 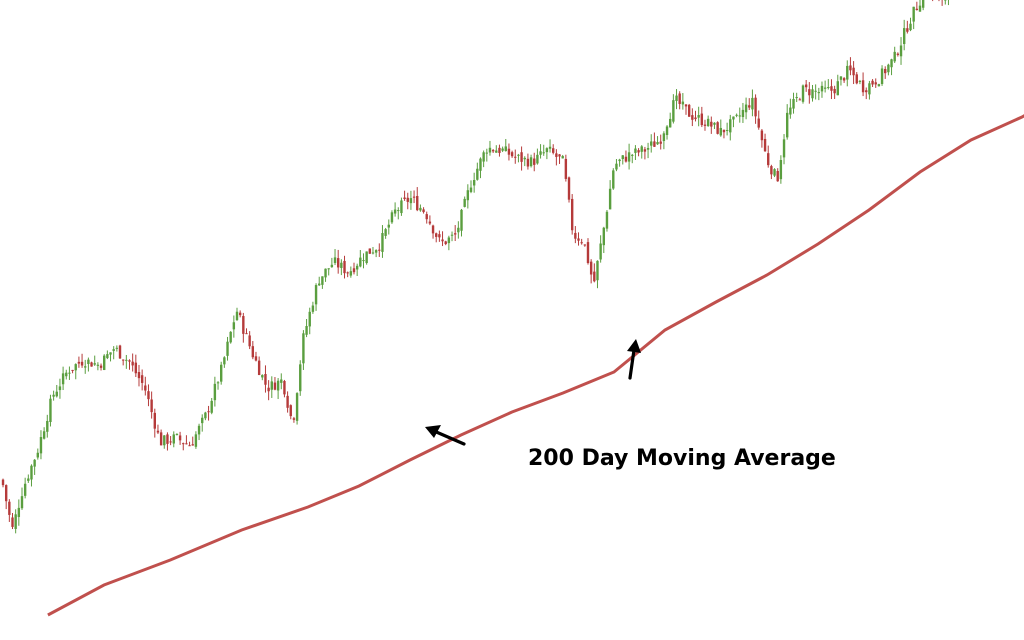 I want to click on annotation-arrows, so click(x=533, y=392).